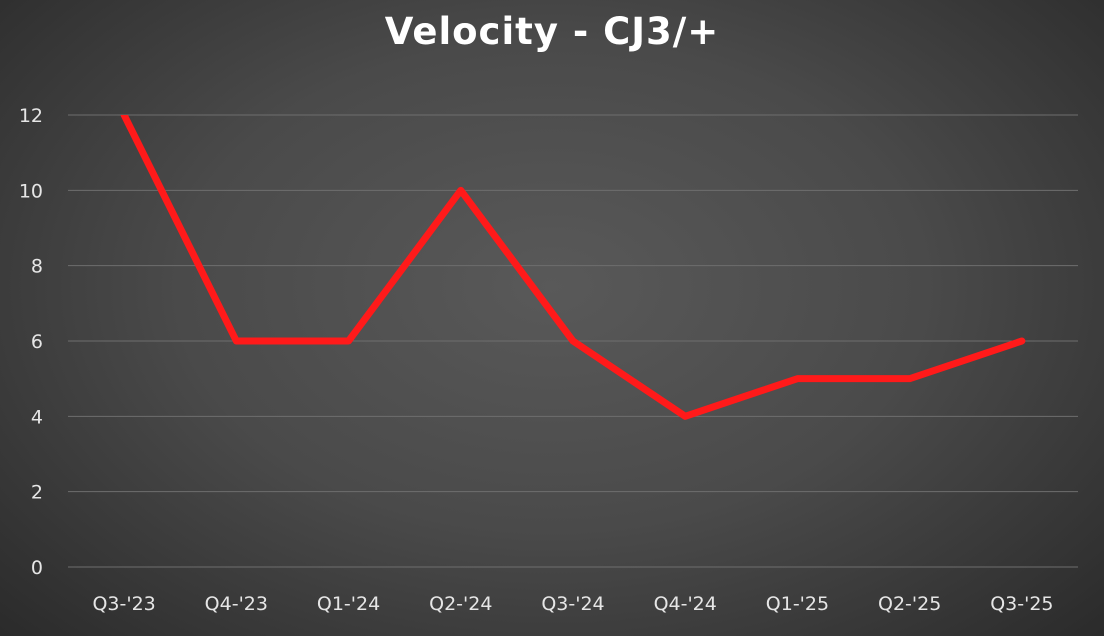 The height and width of the screenshot is (636, 1104). Describe the element at coordinates (348, 604) in the screenshot. I see `x-tick-label: Q1-'24` at that location.